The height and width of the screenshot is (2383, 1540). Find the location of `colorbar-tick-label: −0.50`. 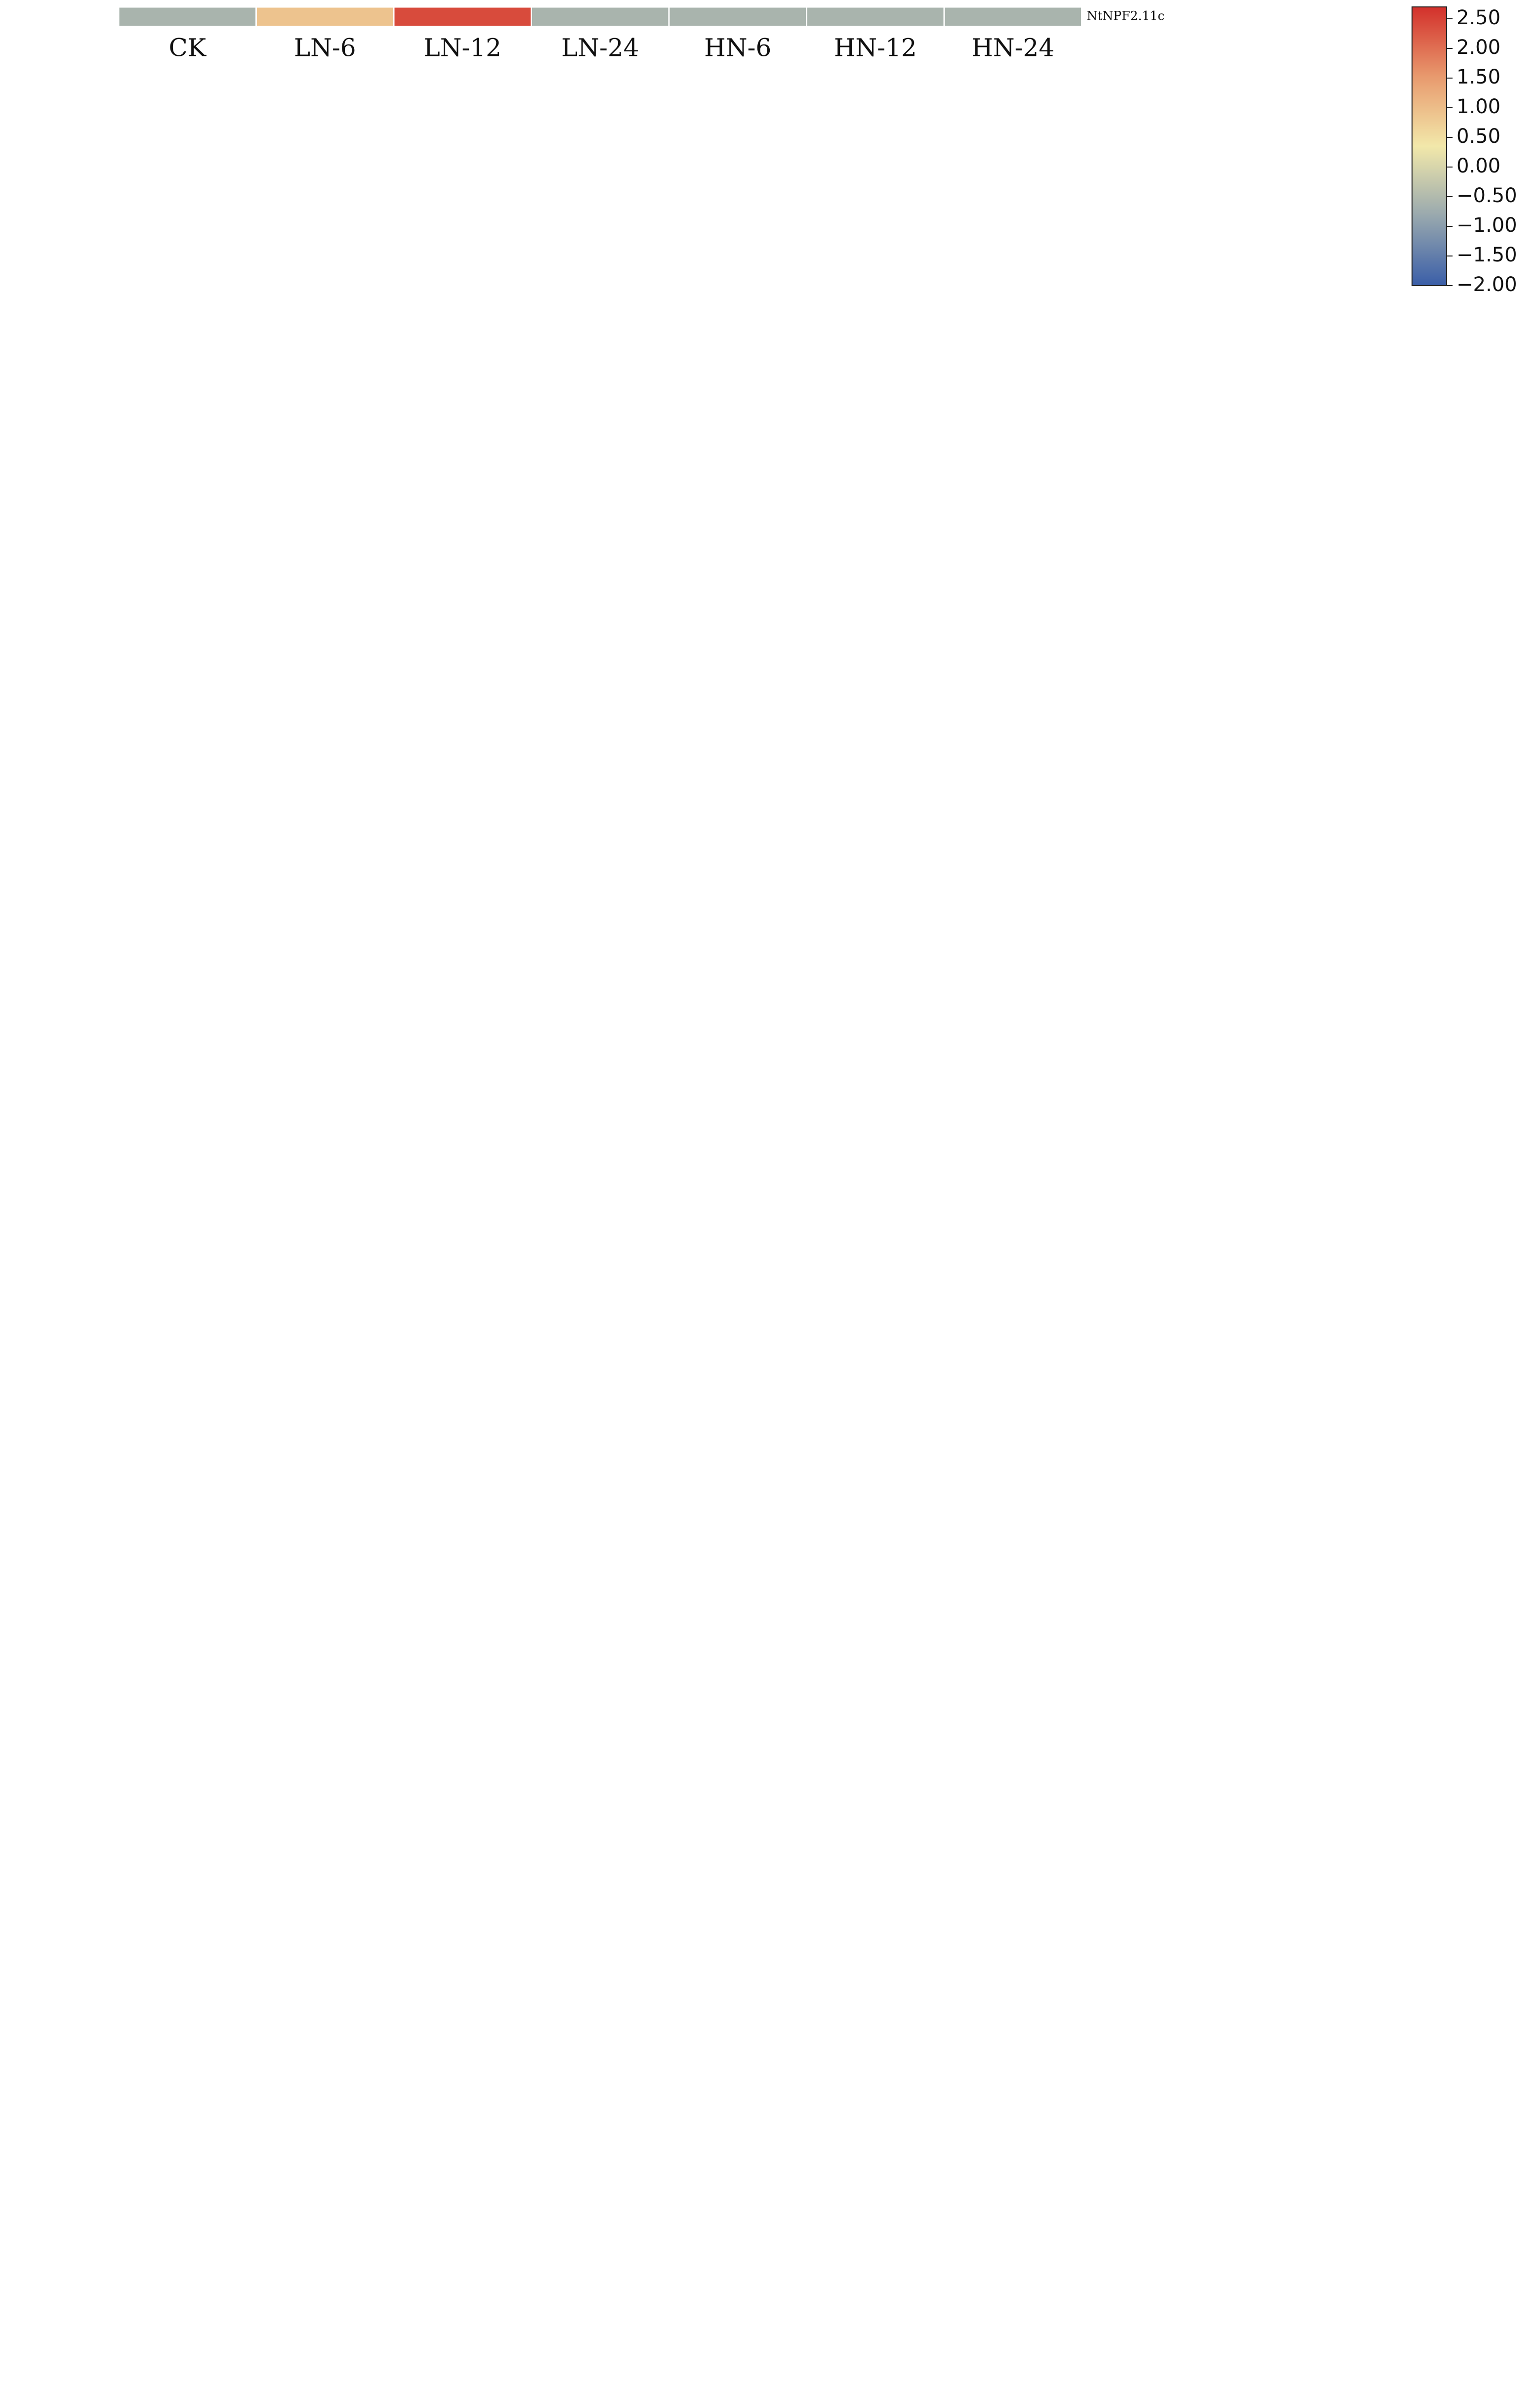

colorbar-tick-label: −0.50 is located at coordinates (1487, 195).